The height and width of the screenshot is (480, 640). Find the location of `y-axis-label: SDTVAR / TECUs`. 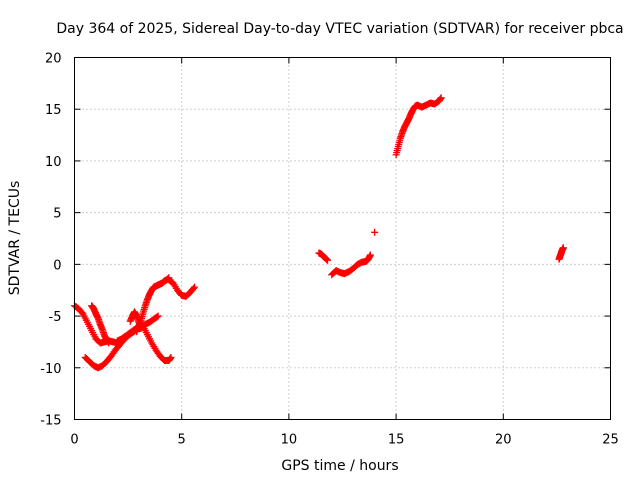

y-axis-label: SDTVAR / TECUs is located at coordinates (15, 238).